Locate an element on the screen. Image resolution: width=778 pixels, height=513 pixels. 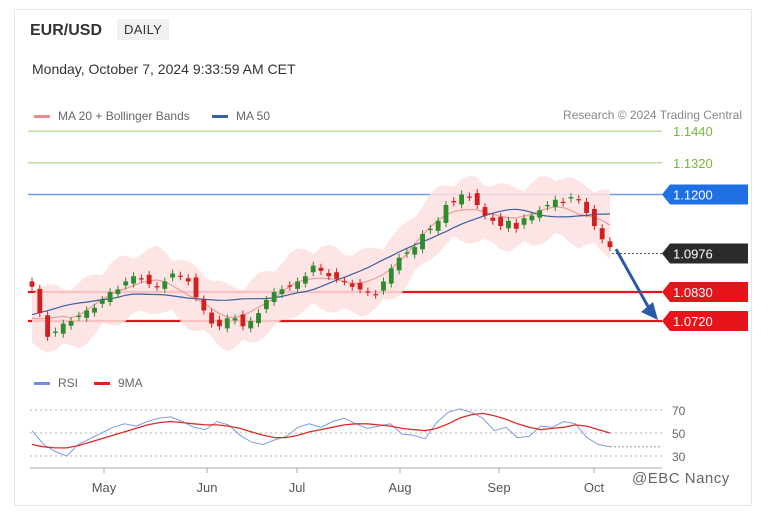
rsi-tick-label: 30 is located at coordinates (679, 457).